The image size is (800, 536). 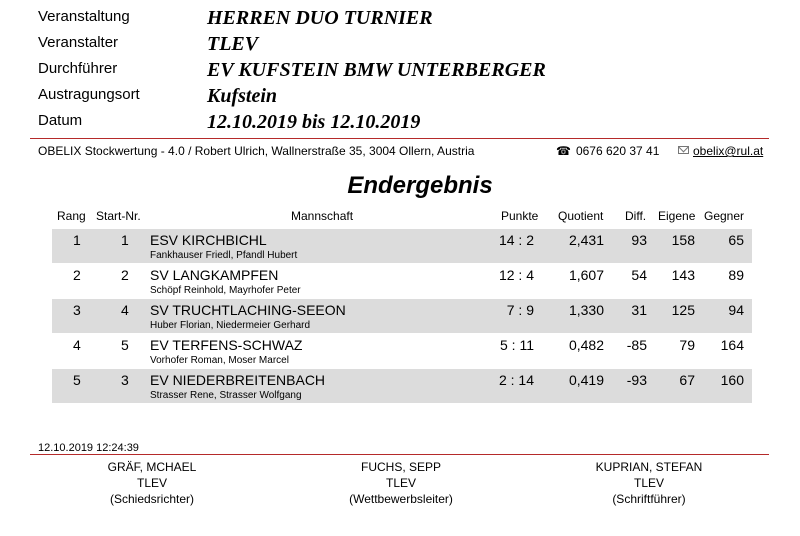 What do you see at coordinates (728, 151) in the screenshot?
I see `email-link: obelix@rul.at` at bounding box center [728, 151].